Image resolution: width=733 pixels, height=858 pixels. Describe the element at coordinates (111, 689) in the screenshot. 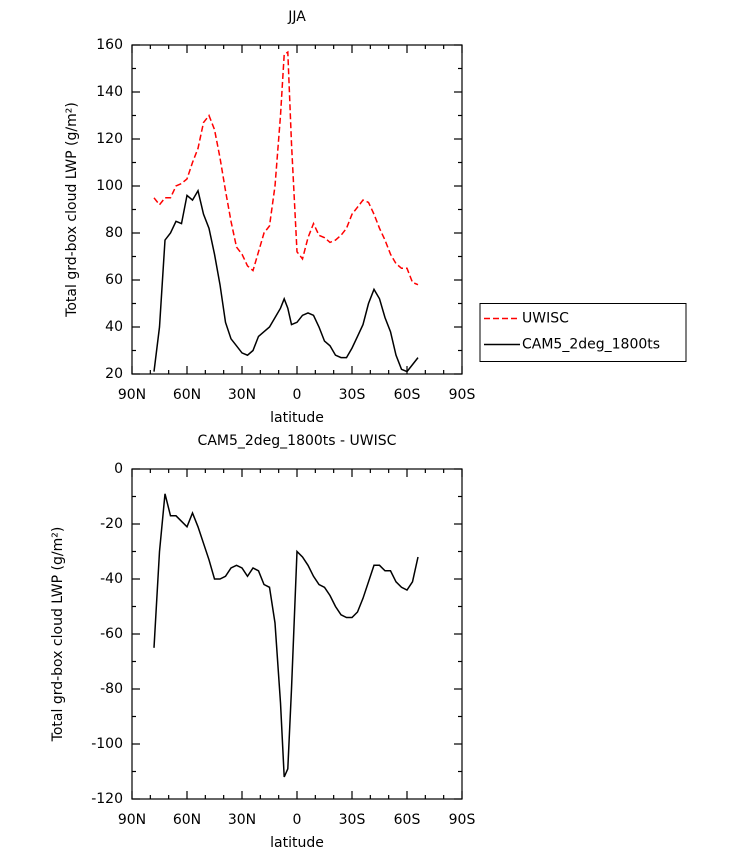

I see `y-tick-label: -80` at that location.